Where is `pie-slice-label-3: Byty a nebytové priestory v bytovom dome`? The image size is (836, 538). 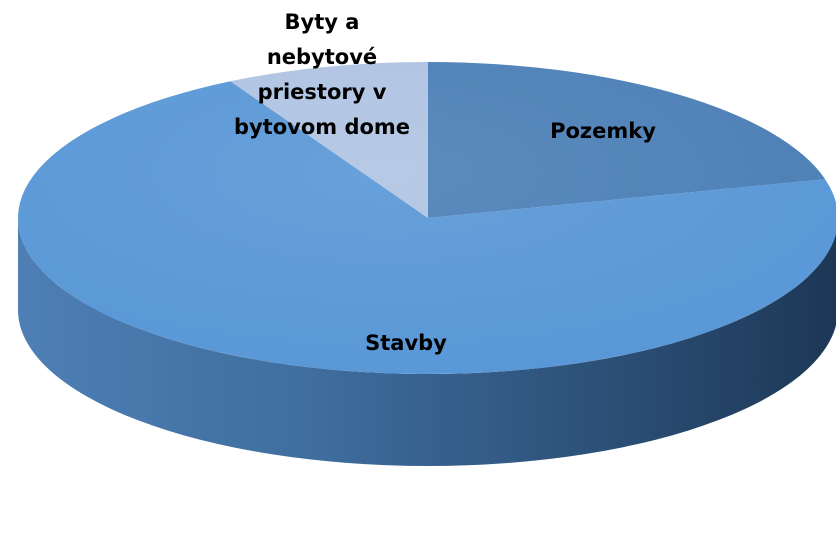 pie-slice-label-3: Byty a nebytové priestory v bytovom dome is located at coordinates (322, 74).